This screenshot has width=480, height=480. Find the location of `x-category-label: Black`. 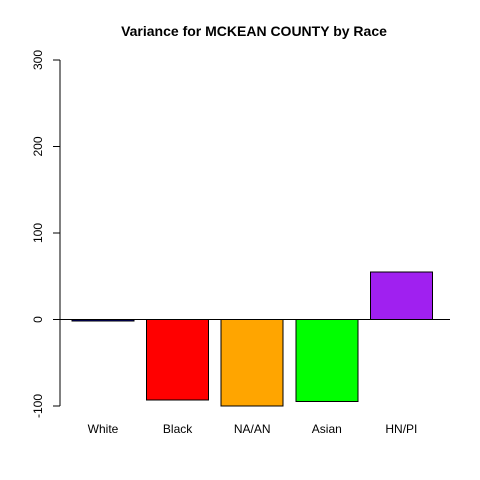

x-category-label: Black is located at coordinates (178, 429).